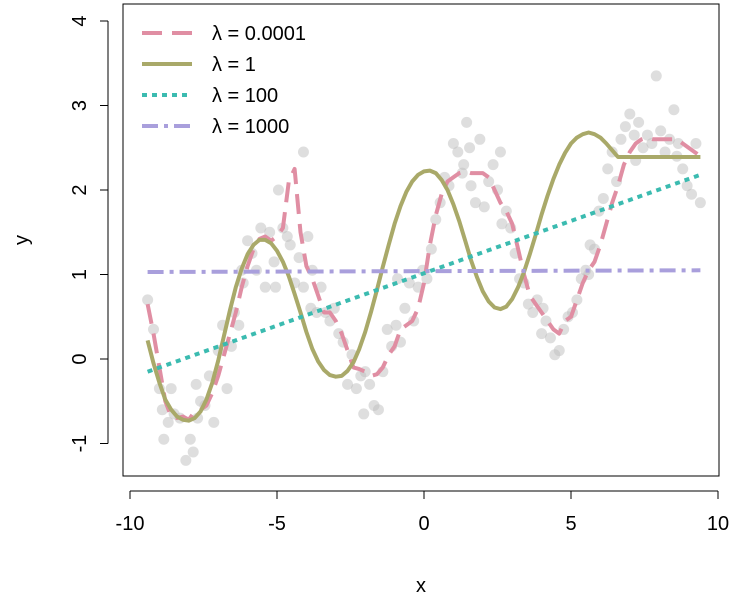 The width and height of the screenshot is (750, 600). I want to click on y-tick-label: 2, so click(80, 189).